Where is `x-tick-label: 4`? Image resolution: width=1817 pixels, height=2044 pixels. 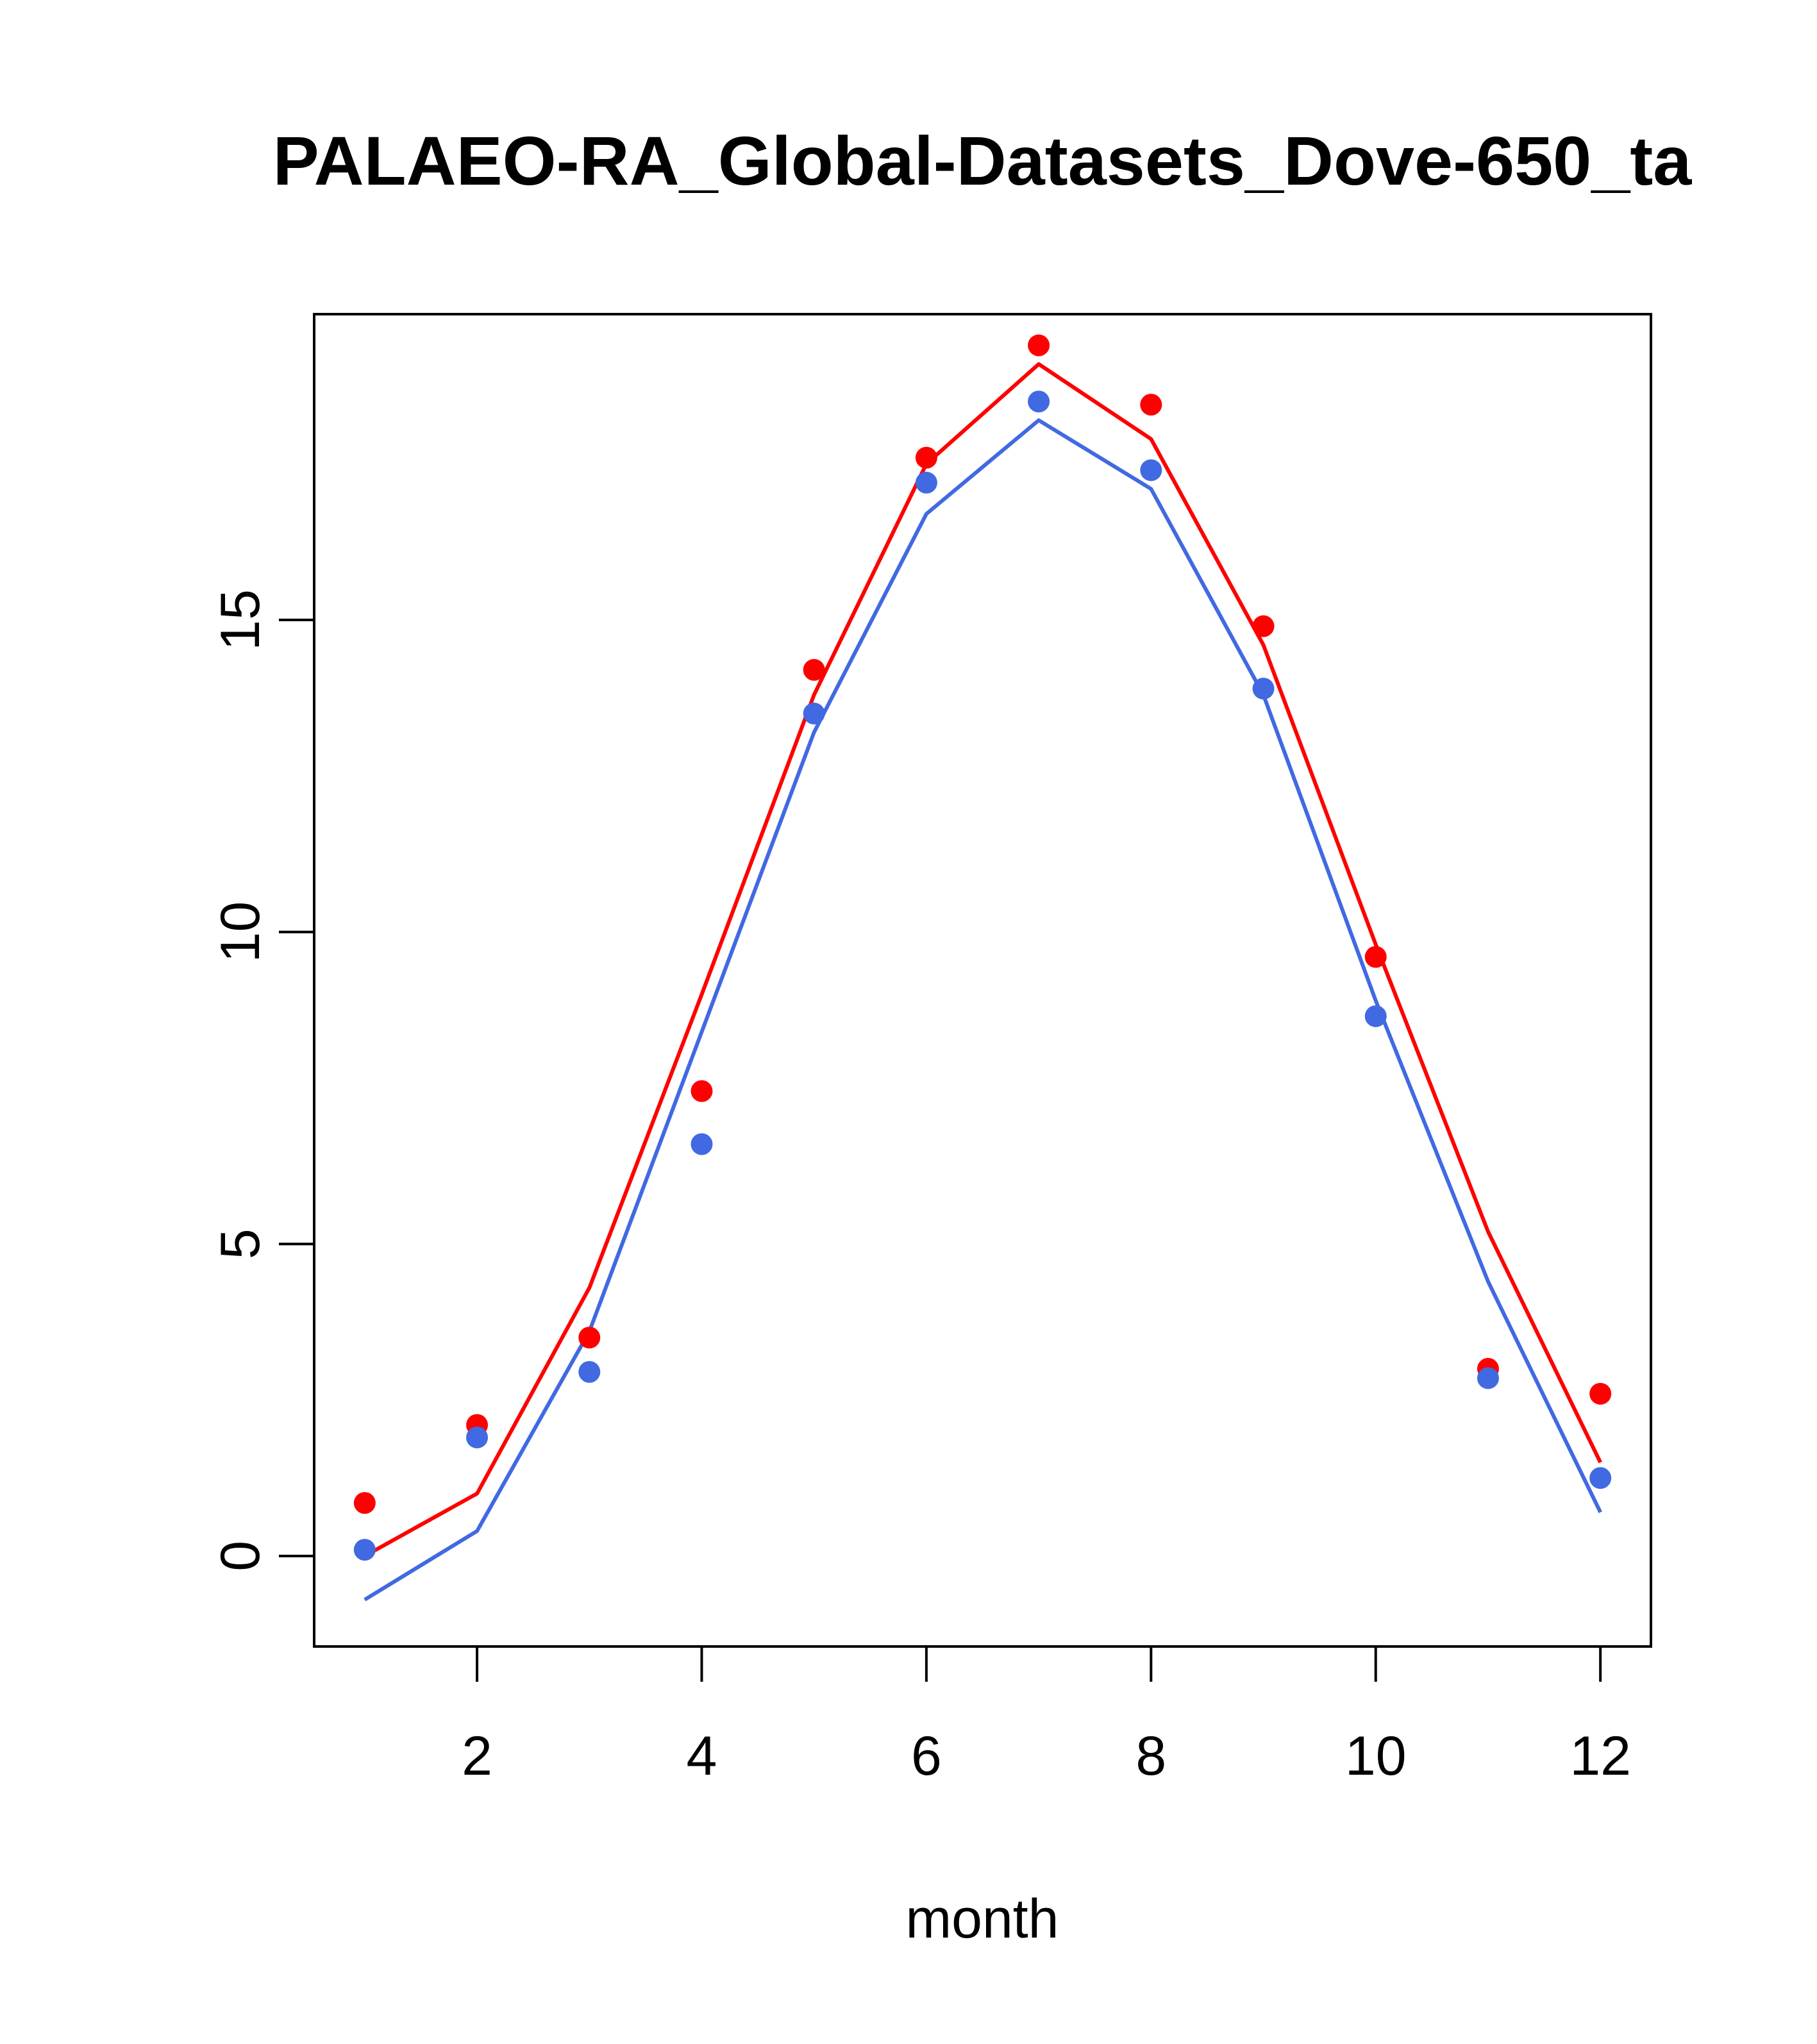 x-tick-label: 4 is located at coordinates (702, 1756).